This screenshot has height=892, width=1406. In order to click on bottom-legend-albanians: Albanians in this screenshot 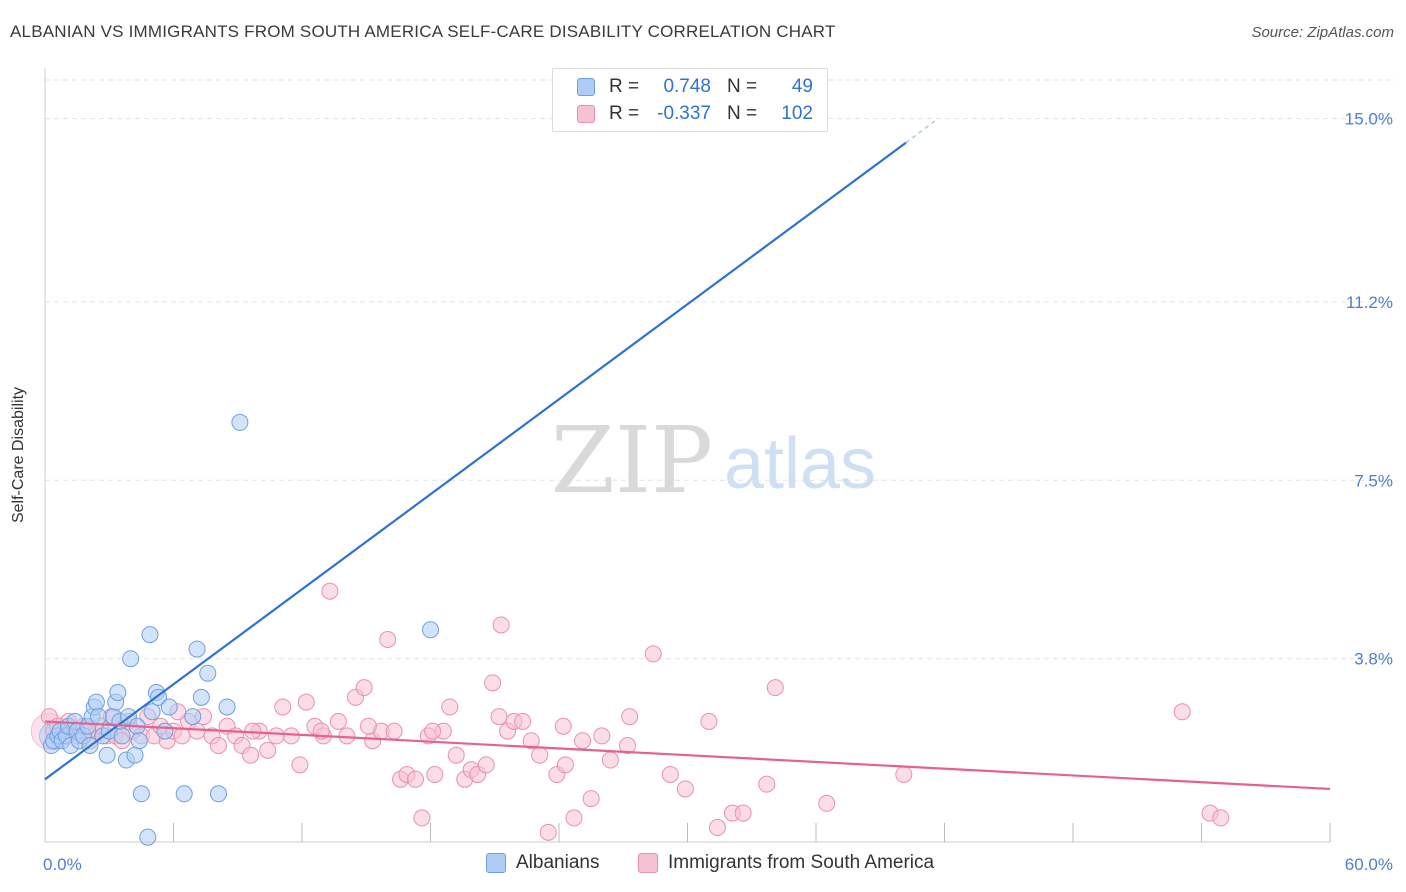, I will do `click(542, 863)`.